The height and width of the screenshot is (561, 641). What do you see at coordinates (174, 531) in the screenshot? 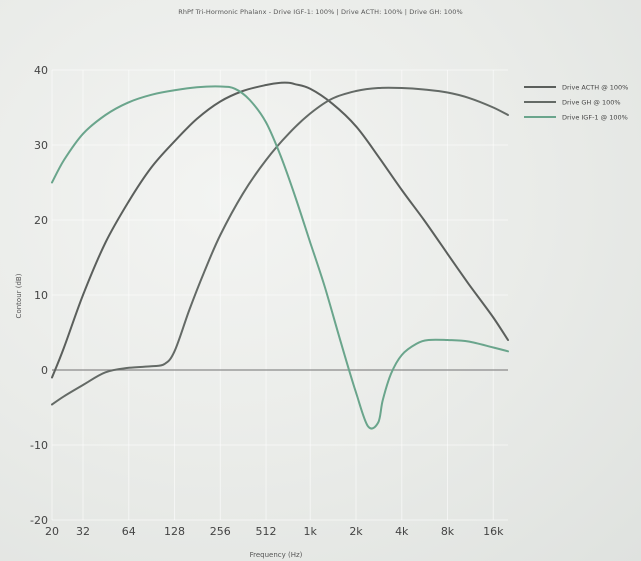
I see `x-tick-label: 128` at bounding box center [174, 531].